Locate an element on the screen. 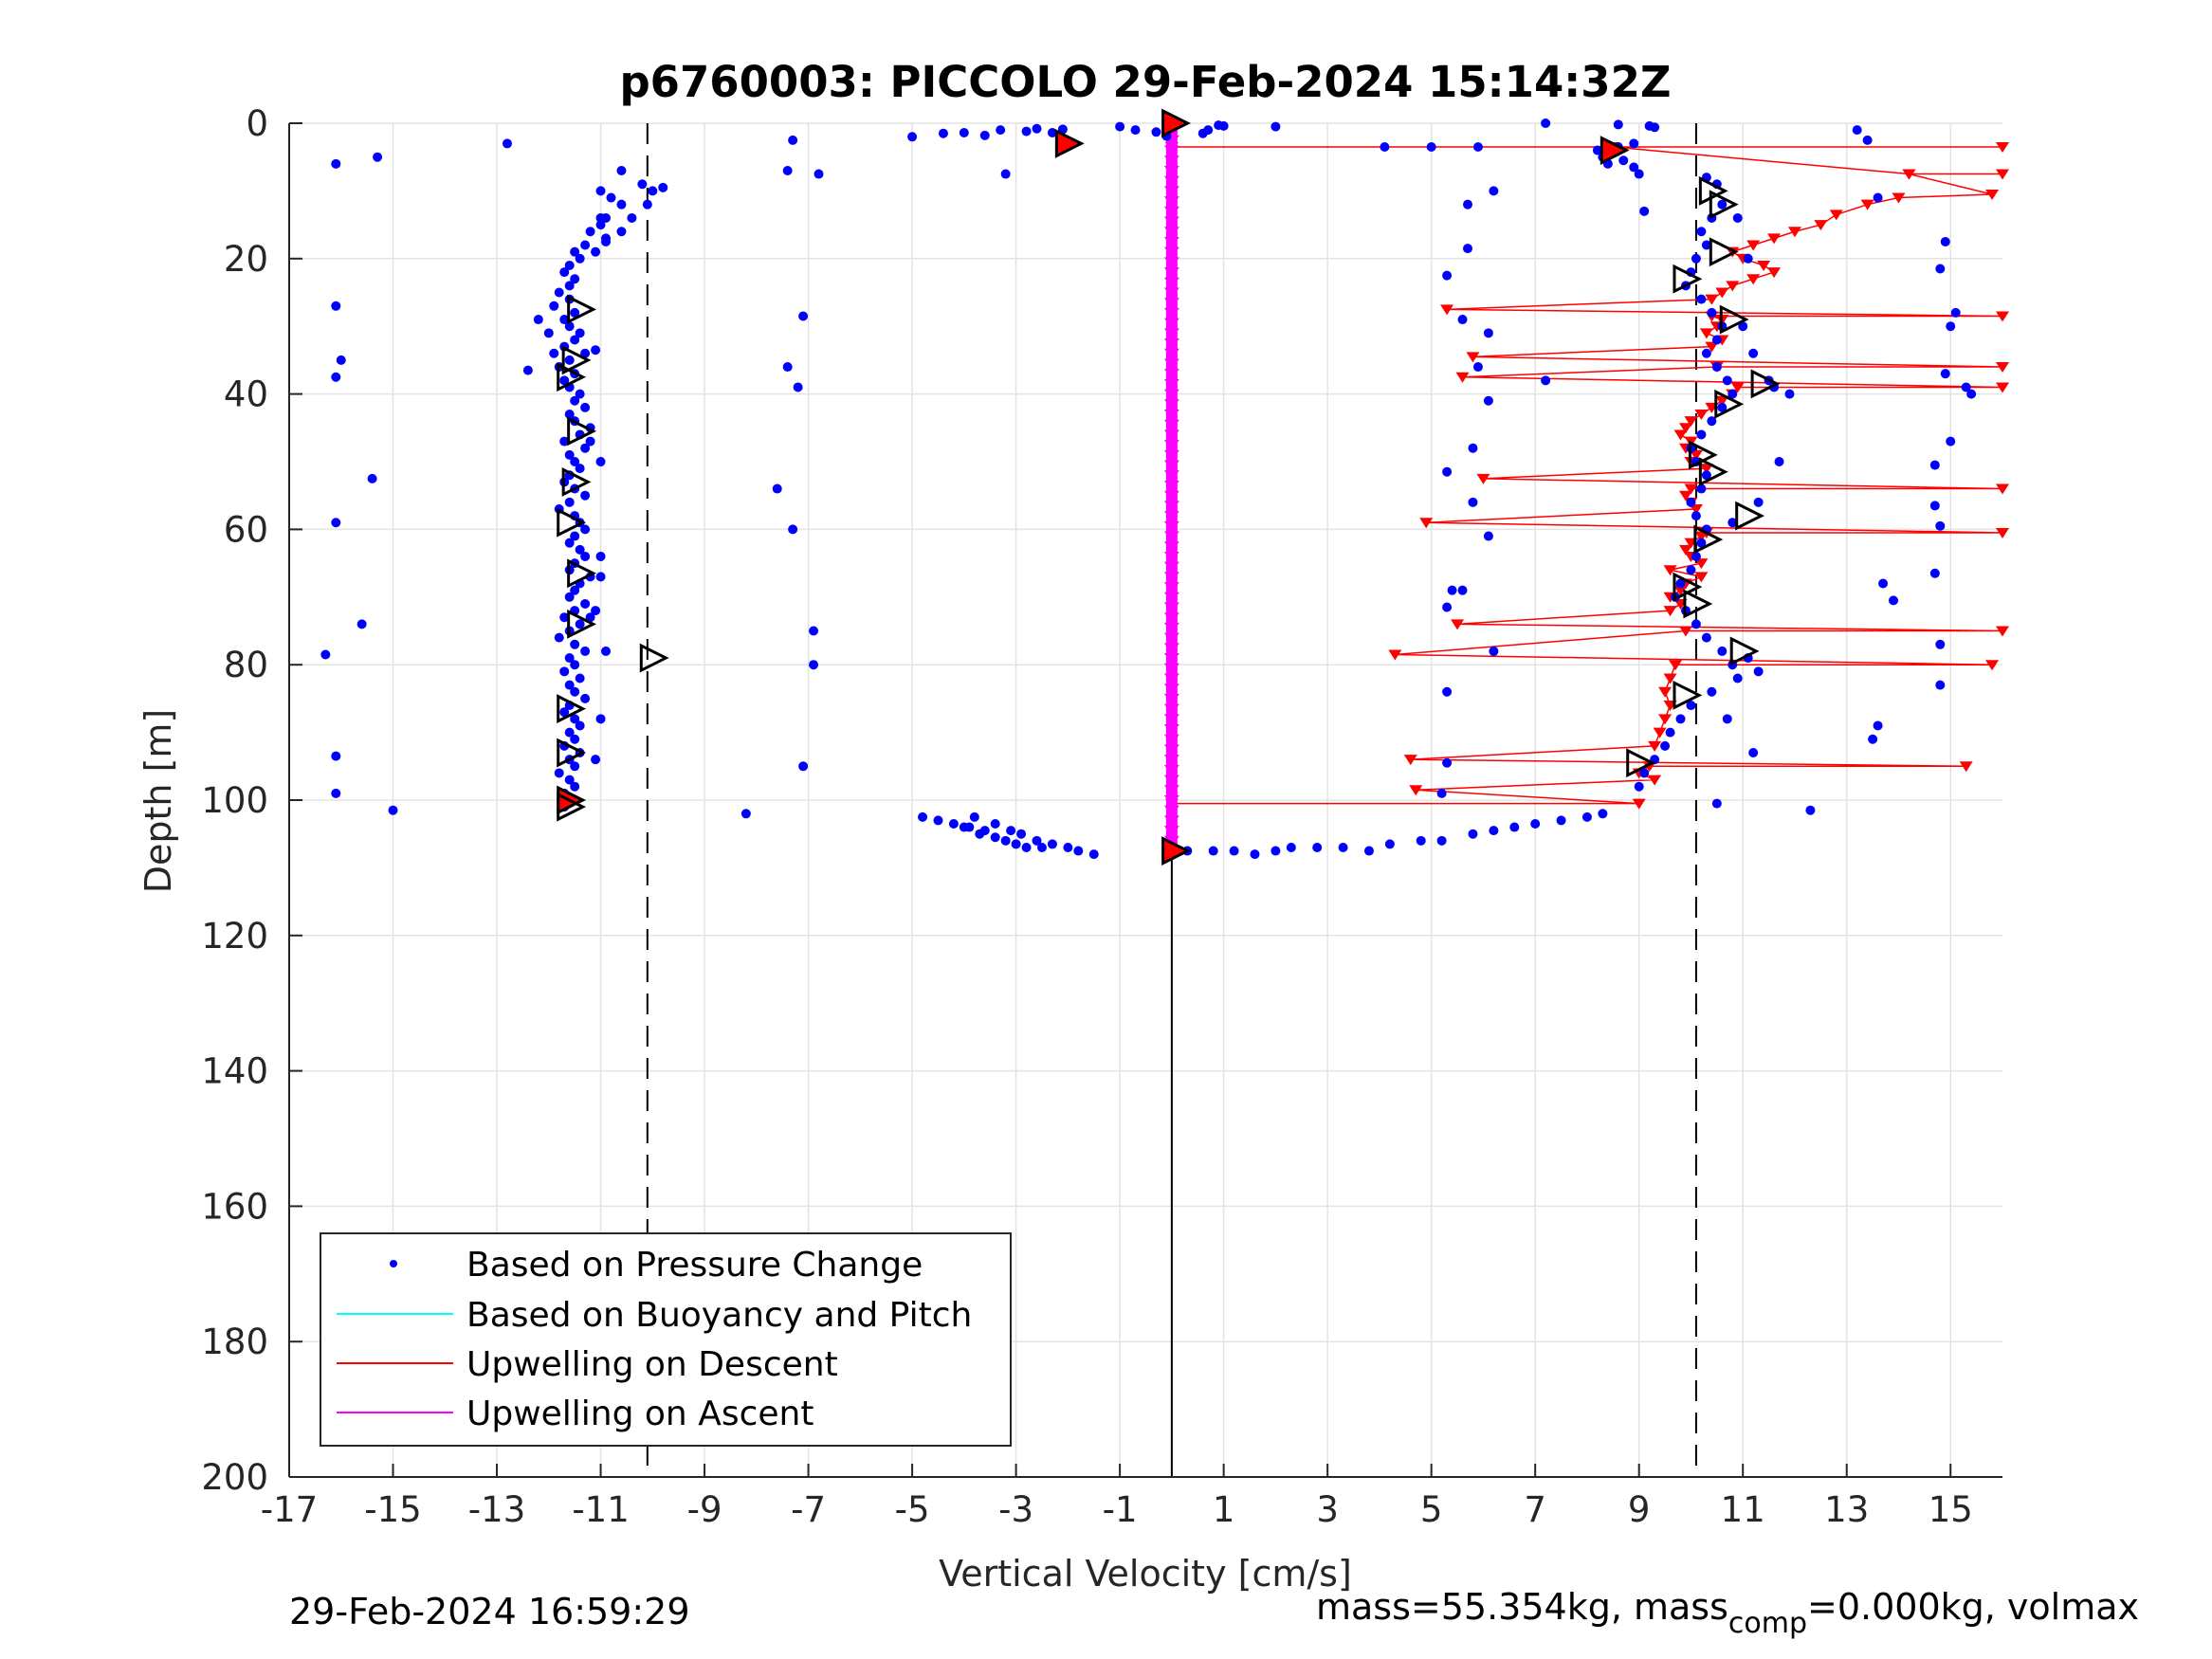  x-tick-label: -5 is located at coordinates (912, 1509).